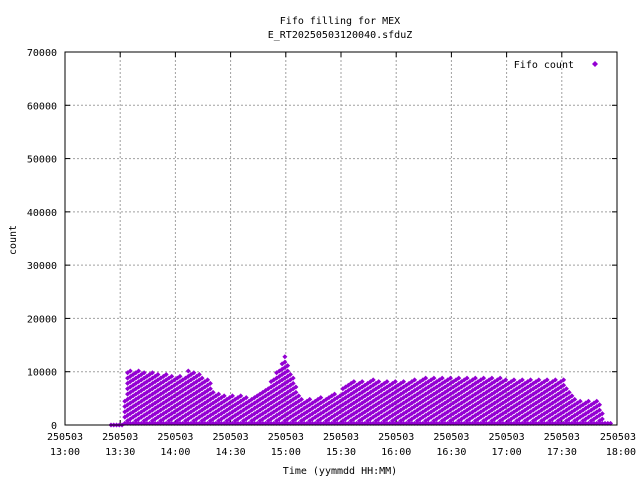 The width and height of the screenshot is (640, 480). I want to click on legend-label: Fifo count, so click(544, 65).